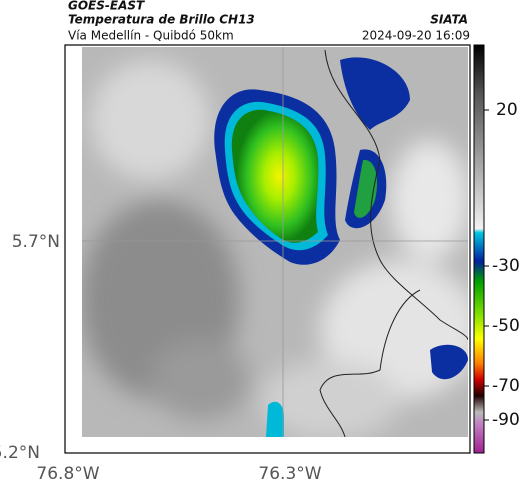 The image size is (526, 495). Describe the element at coordinates (486, 265) in the screenshot. I see `colorbar-ticks` at that location.